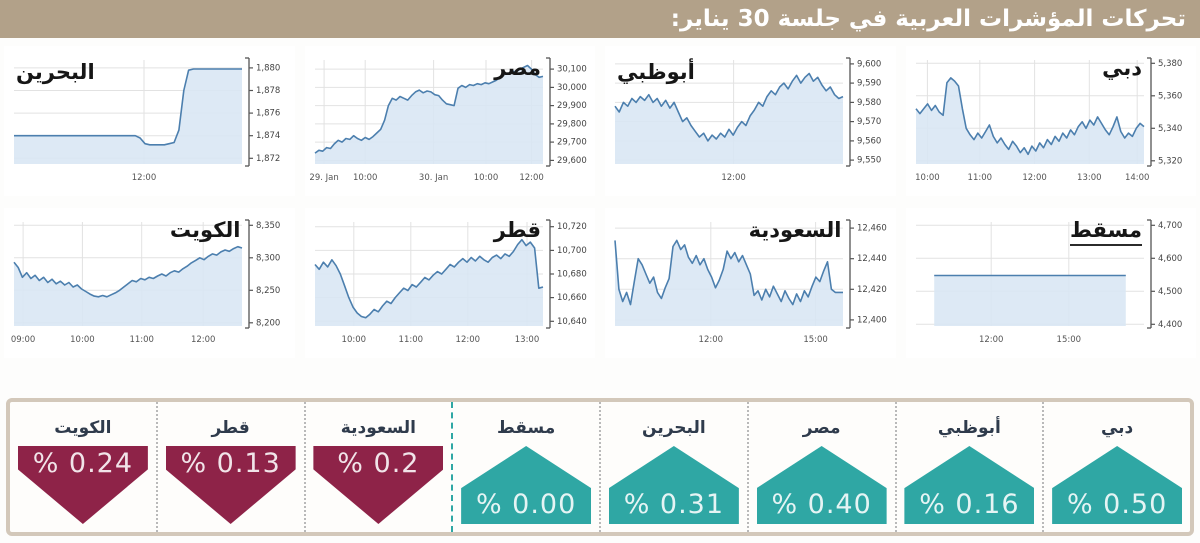 This screenshot has height=543, width=1200. What do you see at coordinates (795, 230) in the screenshot?
I see `chart-title-saudi: السعودية` at bounding box center [795, 230].